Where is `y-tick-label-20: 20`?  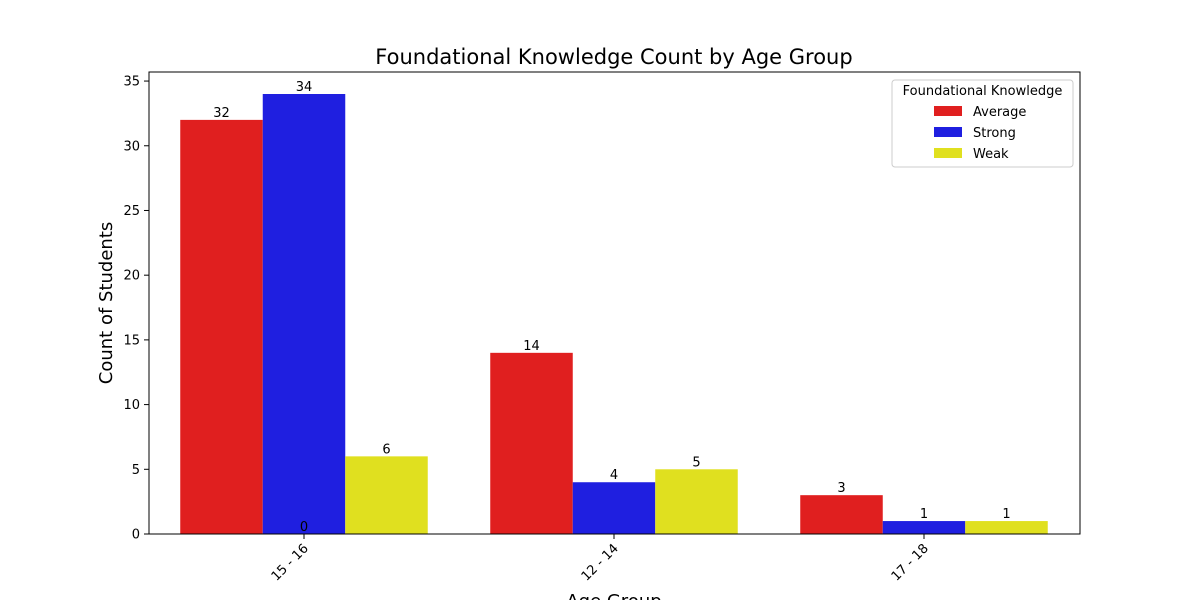
y-tick-label-20: 20 is located at coordinates (131, 276).